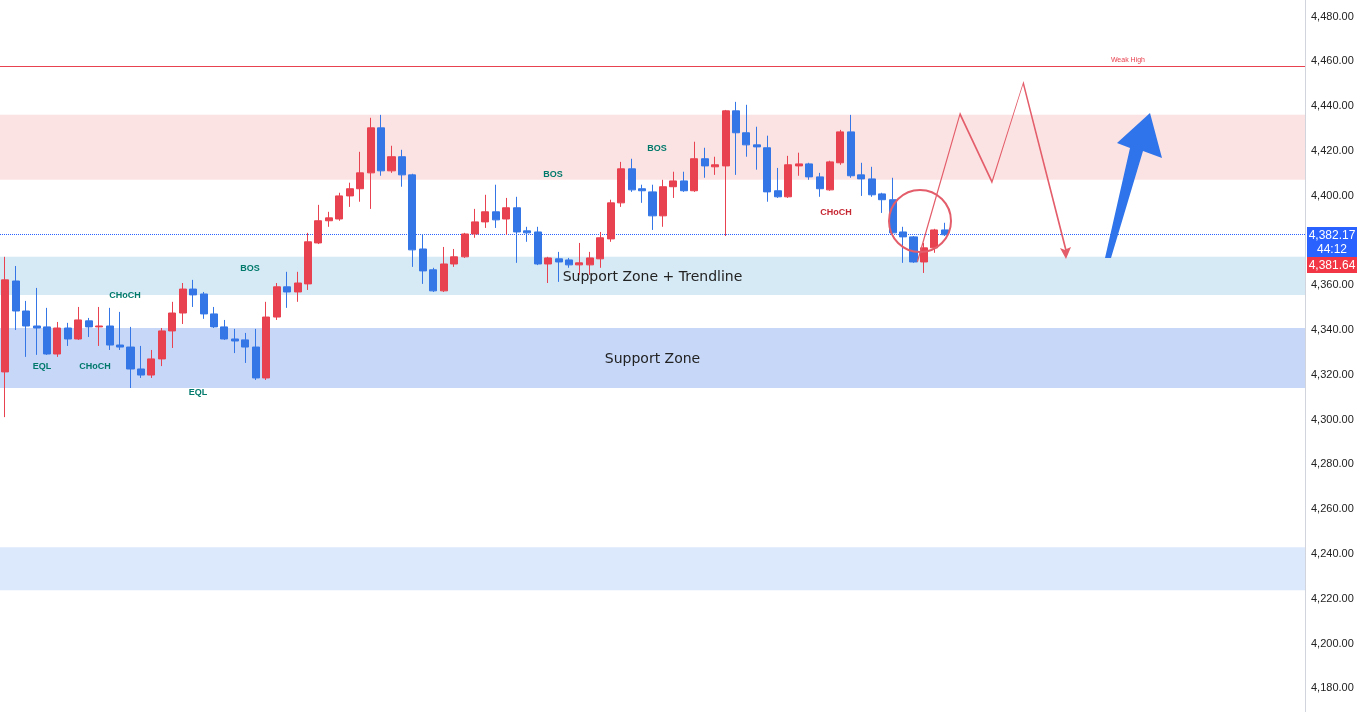  What do you see at coordinates (1332, 463) in the screenshot?
I see `y-tick-label: 4,280.00` at bounding box center [1332, 463].